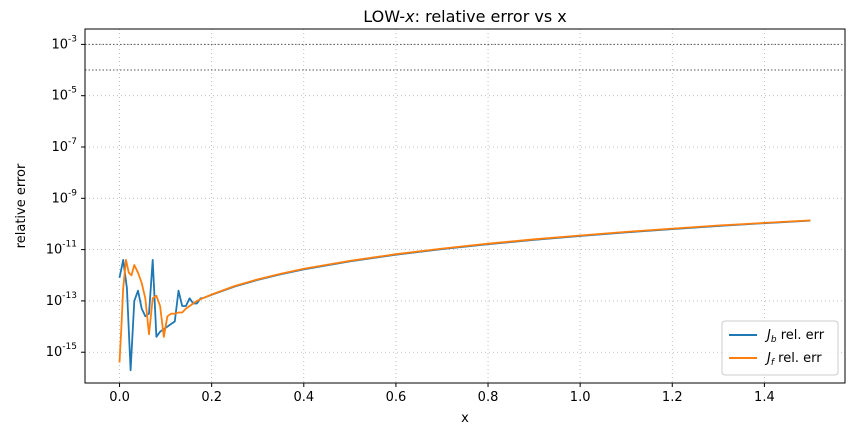  What do you see at coordinates (764, 397) in the screenshot?
I see `x-tick-label: 1.4` at bounding box center [764, 397].